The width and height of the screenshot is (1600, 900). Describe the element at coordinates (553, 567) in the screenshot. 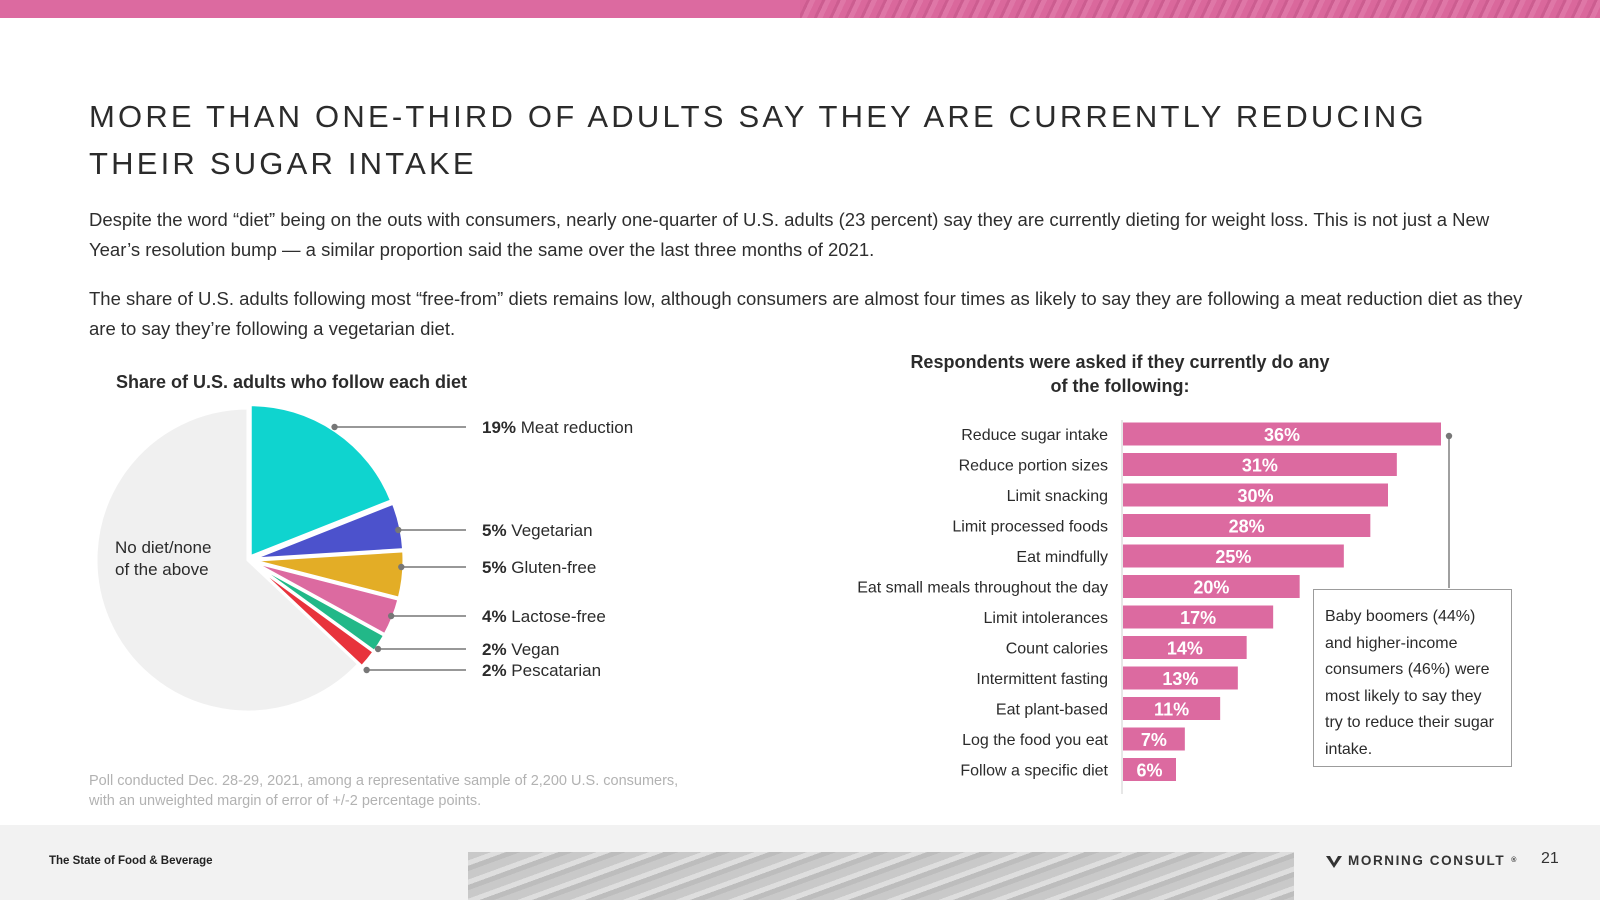

I see `pie-category-gluten-free: Gluten-free` at that location.